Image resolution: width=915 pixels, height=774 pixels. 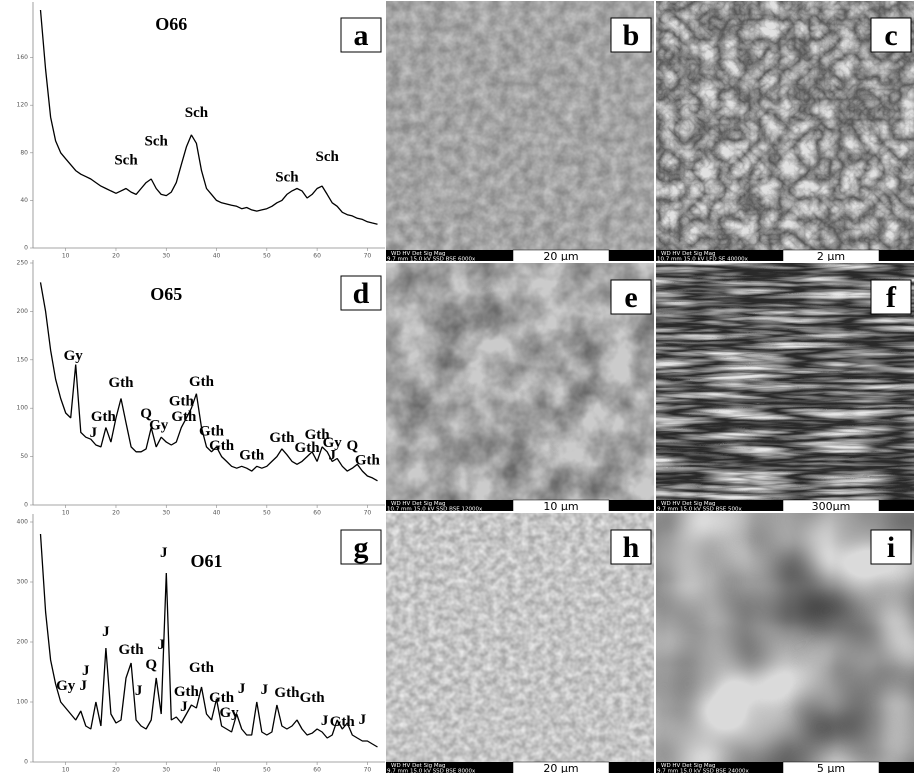 What do you see at coordinates (431, 771) in the screenshot?
I see `info-settings: 9.7 mm 15.0 kV SSD BSE 8000x` at bounding box center [431, 771].